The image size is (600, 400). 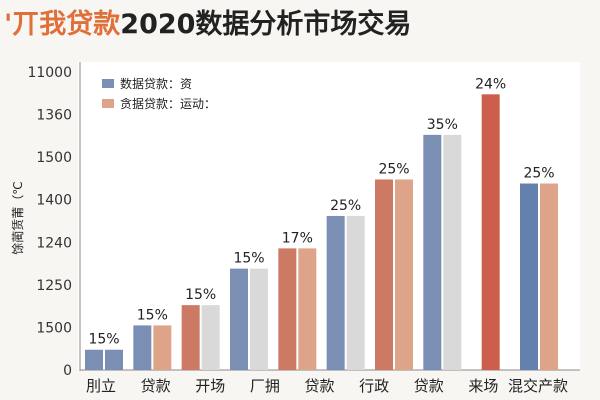 I want to click on y-tick-label: 0, so click(x=67, y=371).